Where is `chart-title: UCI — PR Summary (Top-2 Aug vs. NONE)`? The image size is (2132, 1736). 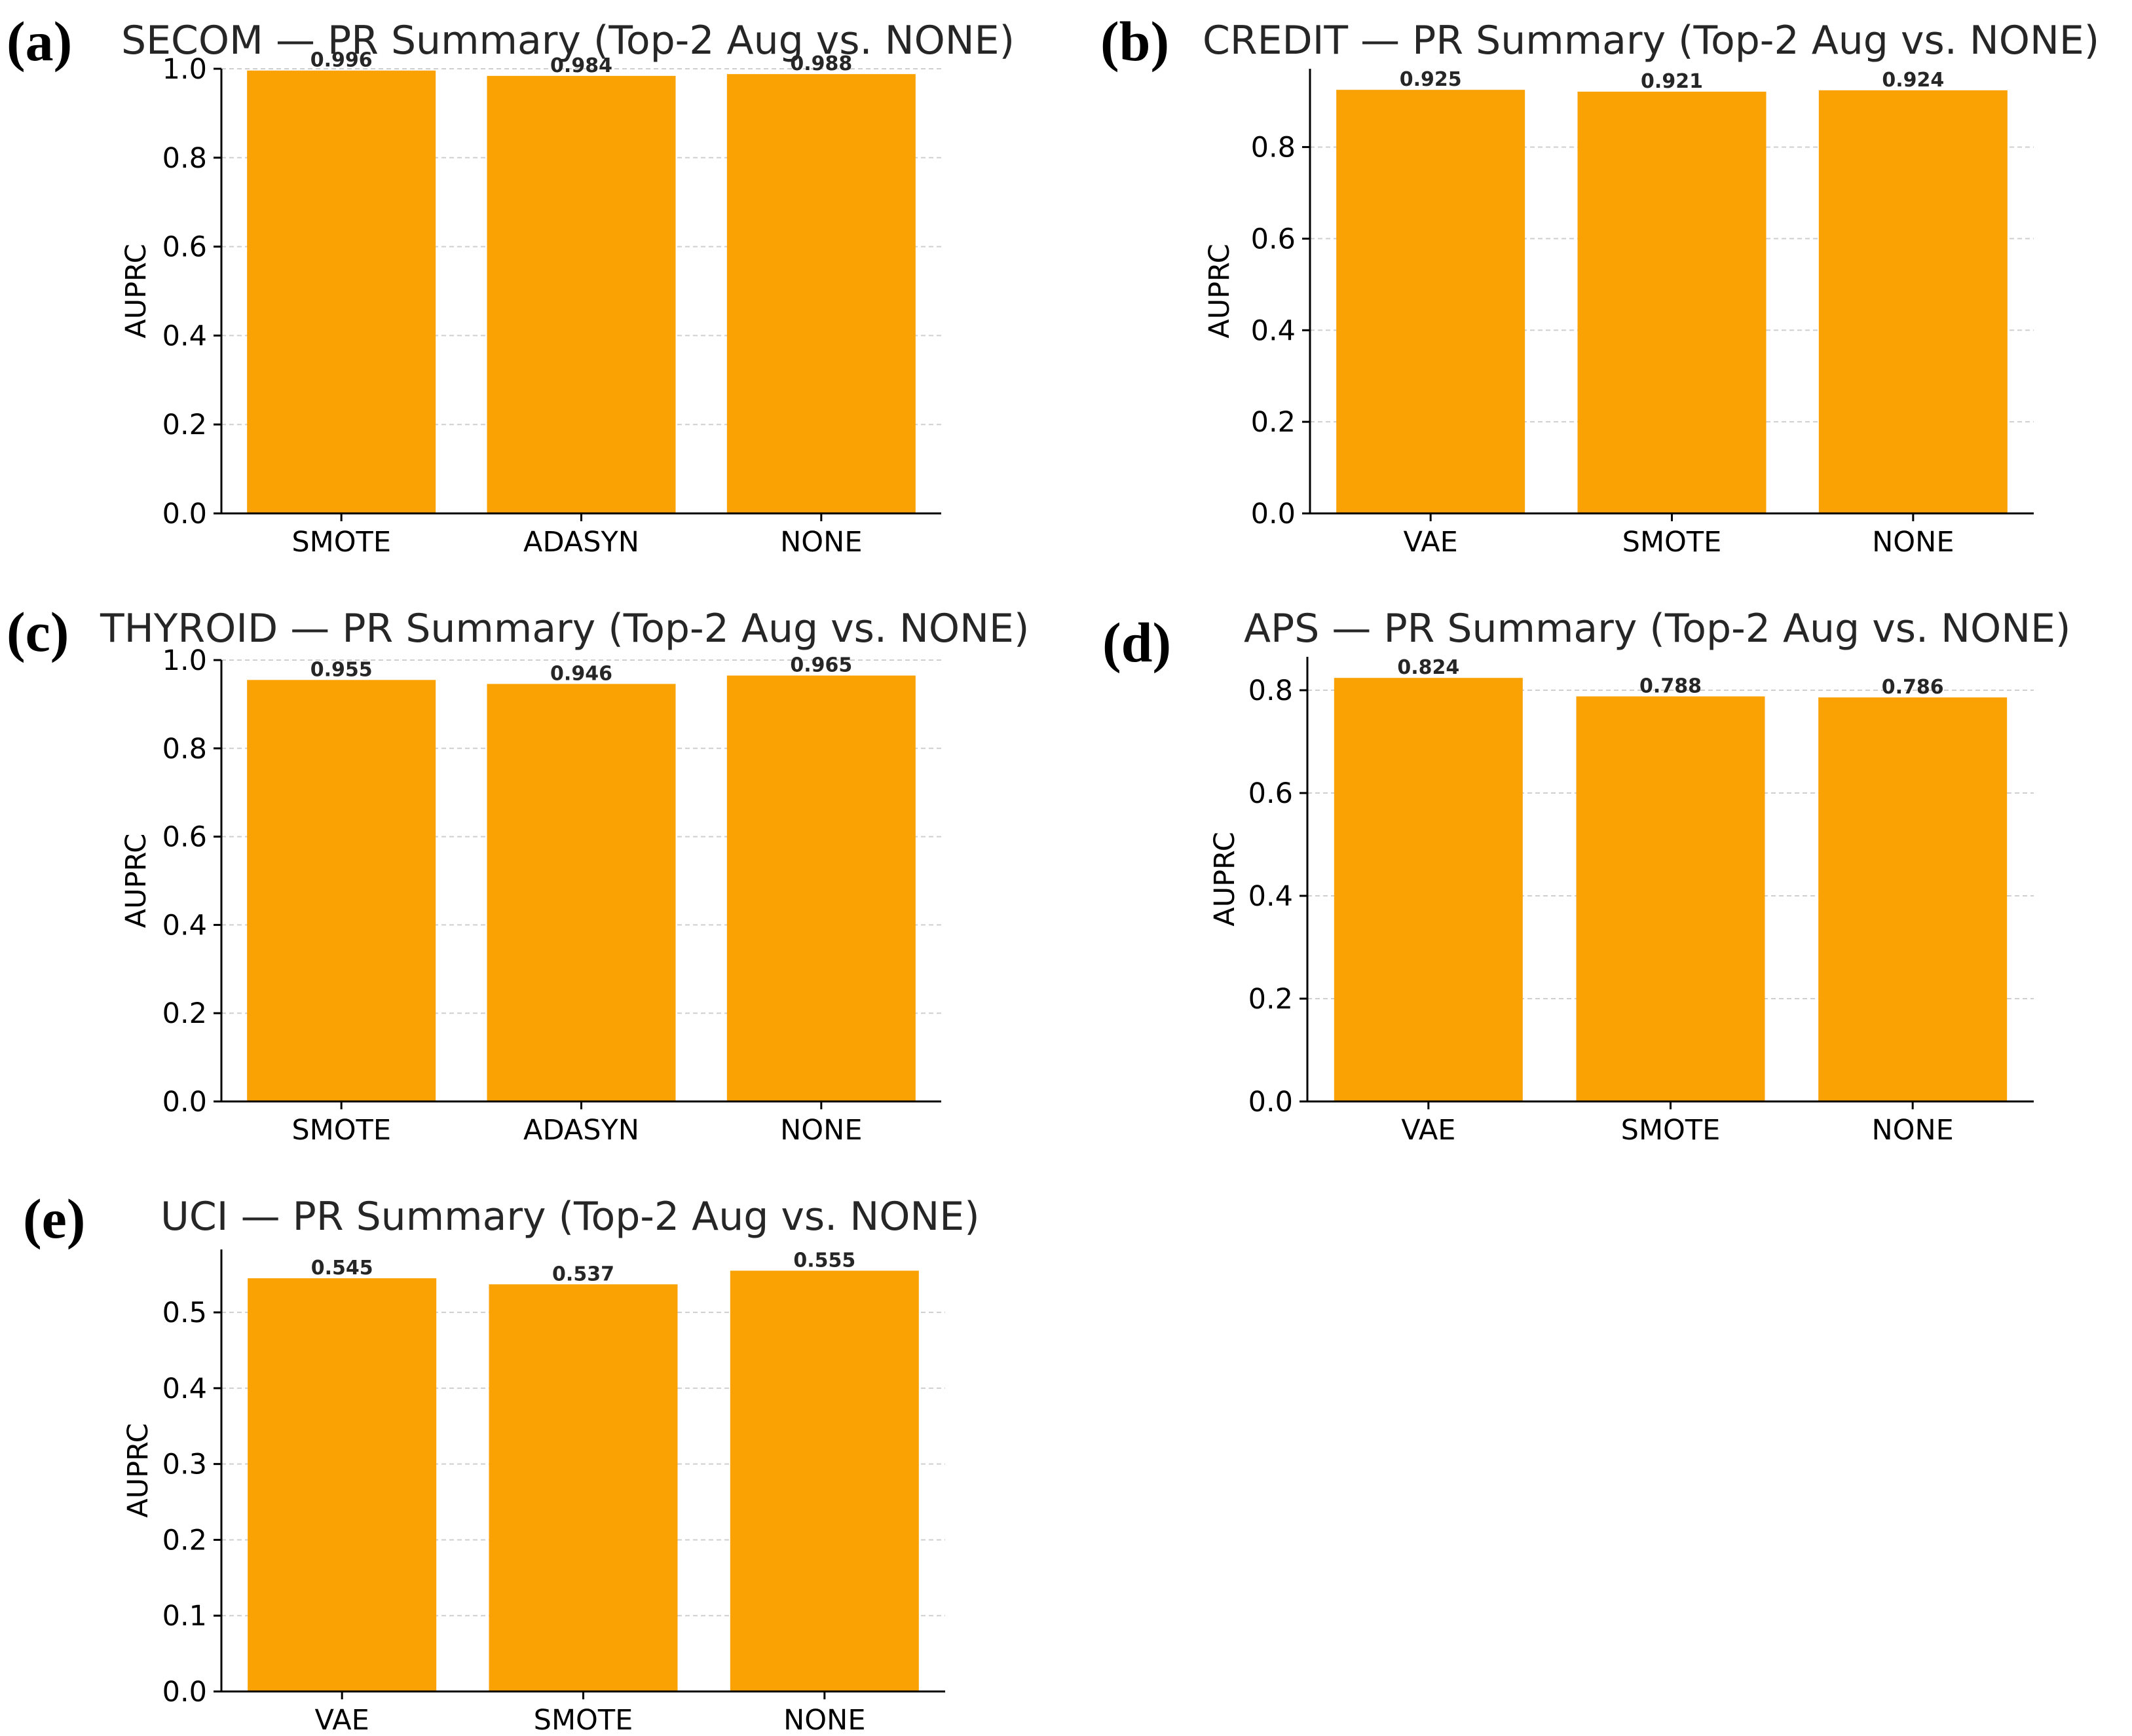 chart-title: UCI — PR Summary (Top-2 Aug vs. NONE) is located at coordinates (570, 1217).